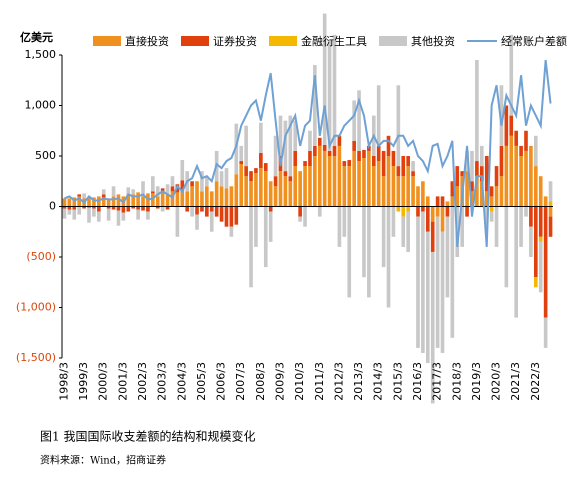  I want to click on y-tick-label: (1,000), so click(36, 307).